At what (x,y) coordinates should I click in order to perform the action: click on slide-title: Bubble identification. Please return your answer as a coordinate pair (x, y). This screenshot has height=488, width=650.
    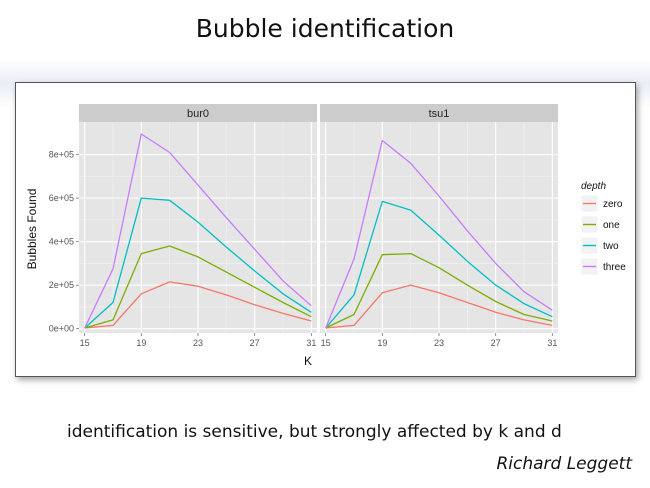
    Looking at the image, I should click on (325, 28).